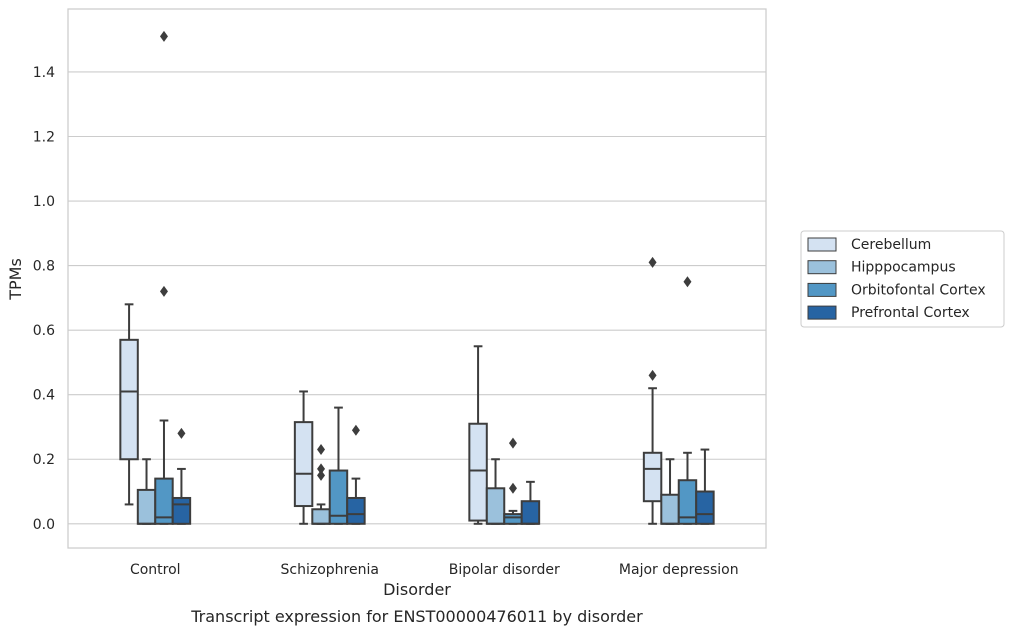 Image resolution: width=1014 pixels, height=634 pixels. Describe the element at coordinates (903, 268) in the screenshot. I see `legend-label: Hipppocampus` at that location.